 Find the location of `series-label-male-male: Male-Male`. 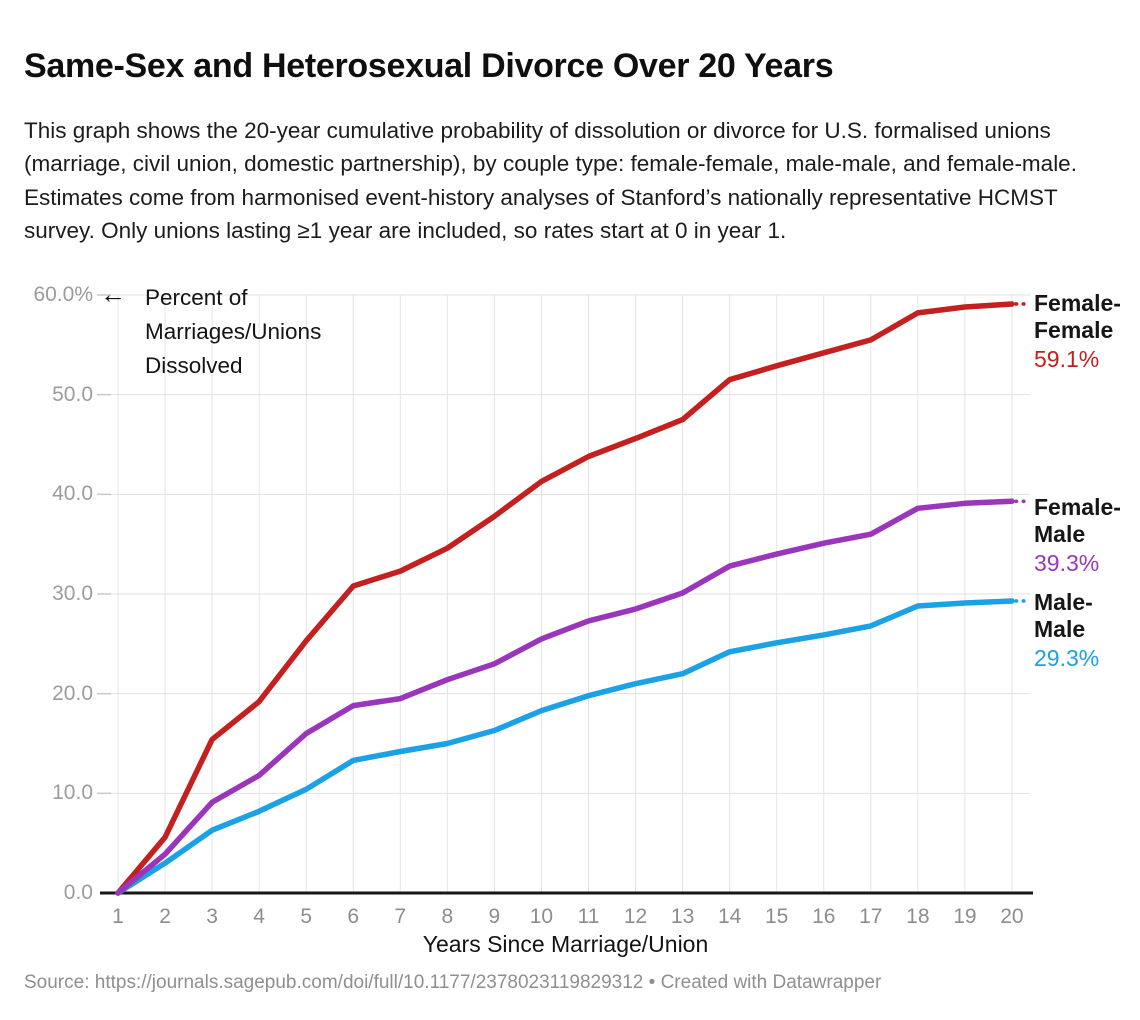

series-label-male-male: Male-Male is located at coordinates (1063, 615).